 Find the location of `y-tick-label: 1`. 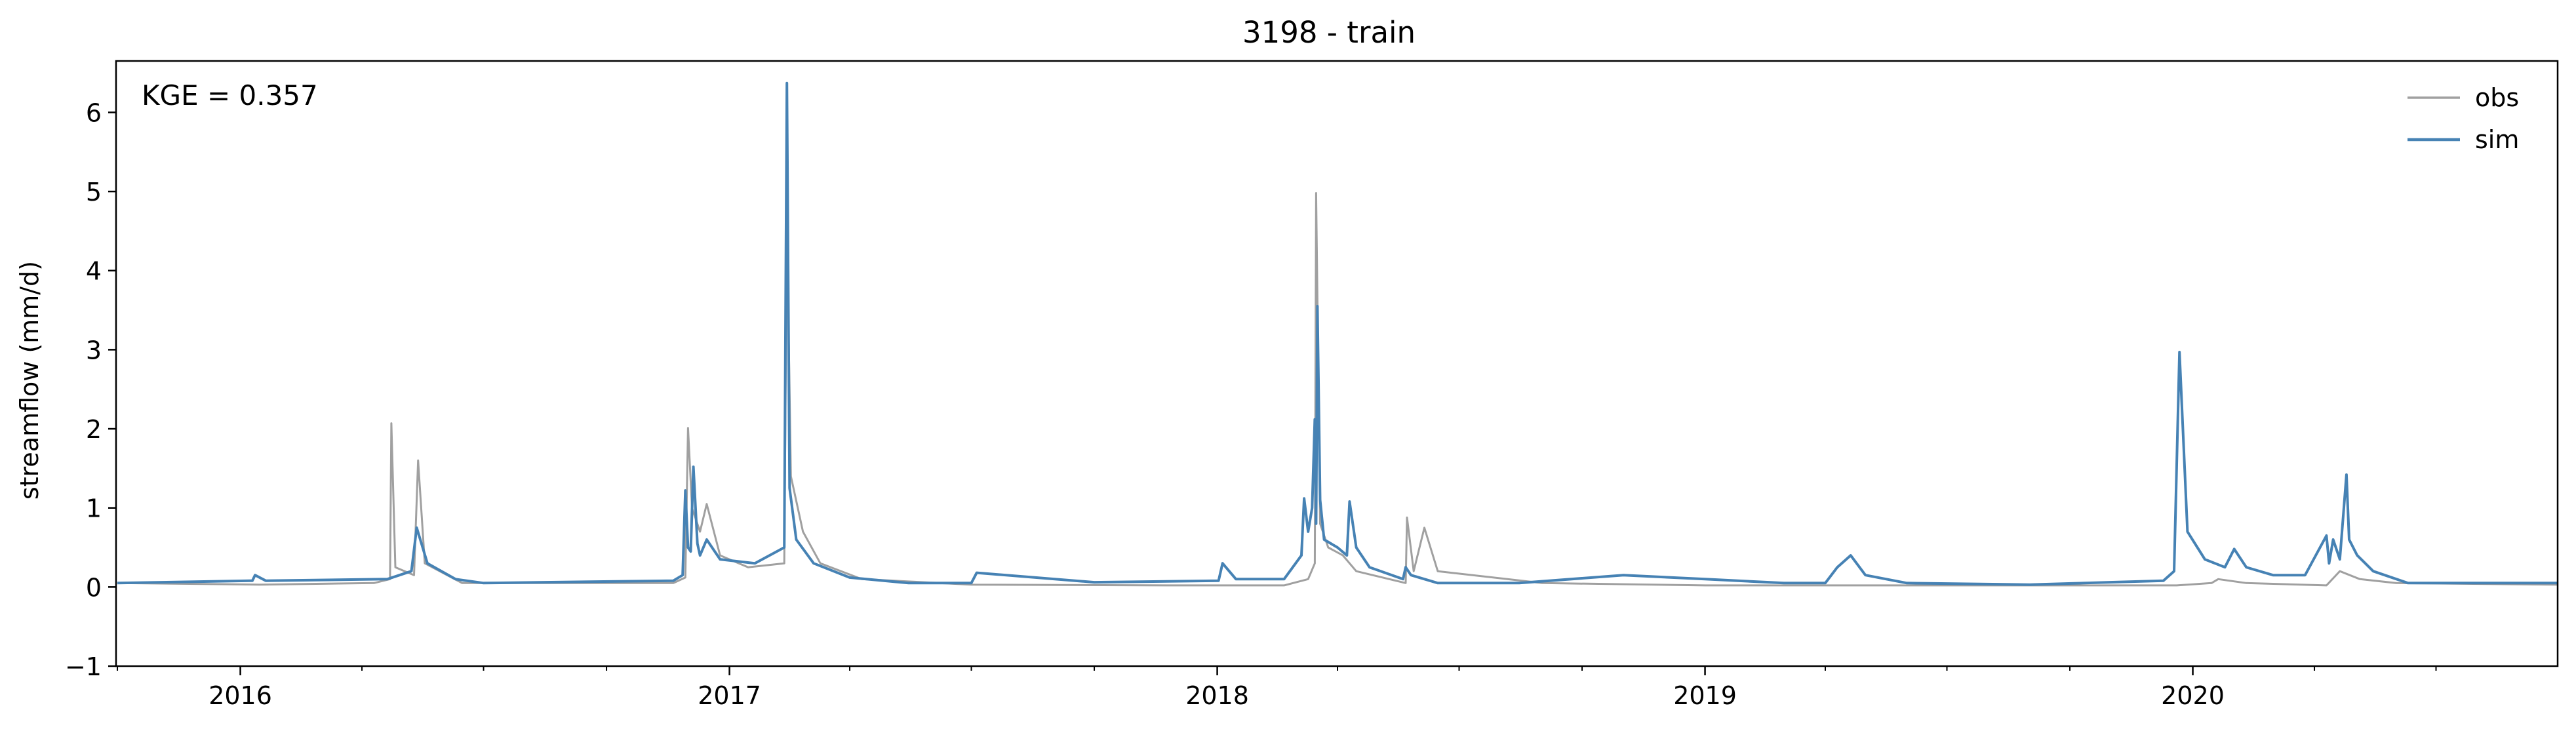

y-tick-label: 1 is located at coordinates (94, 508).